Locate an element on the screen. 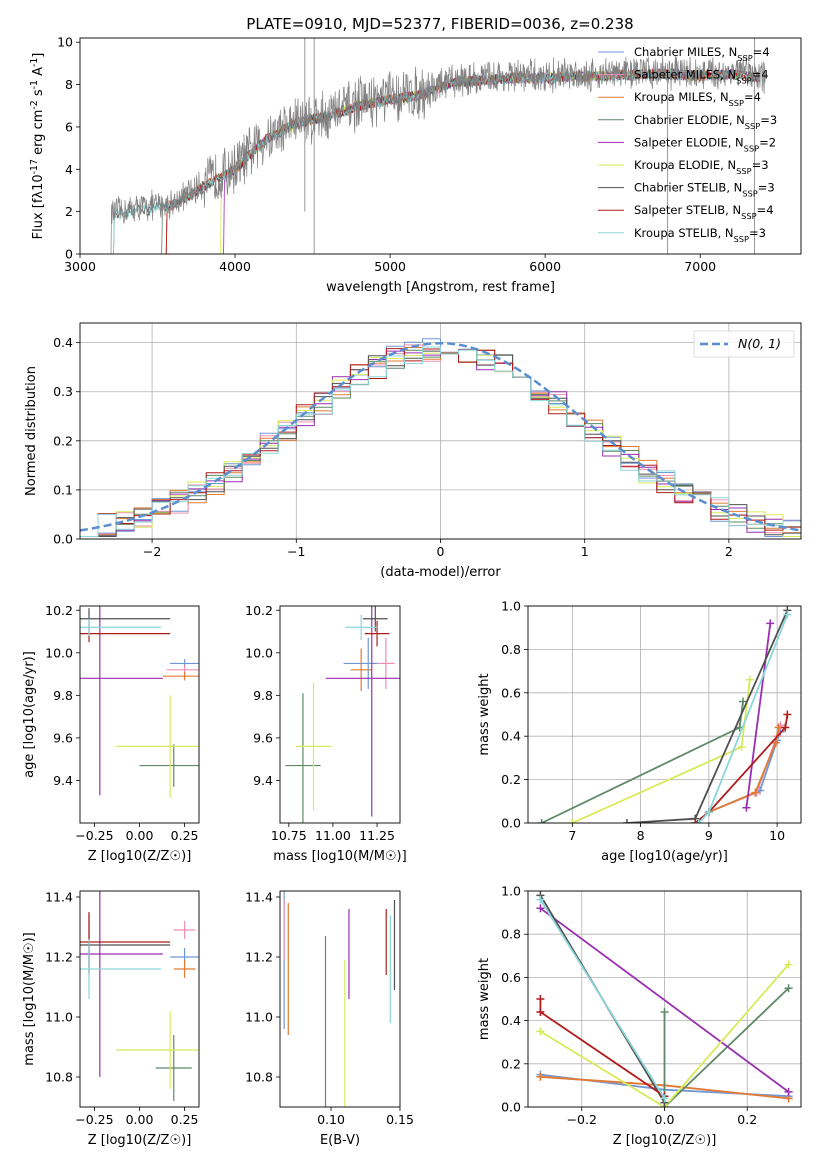  x-tick-label: 0.25 is located at coordinates (185, 835).